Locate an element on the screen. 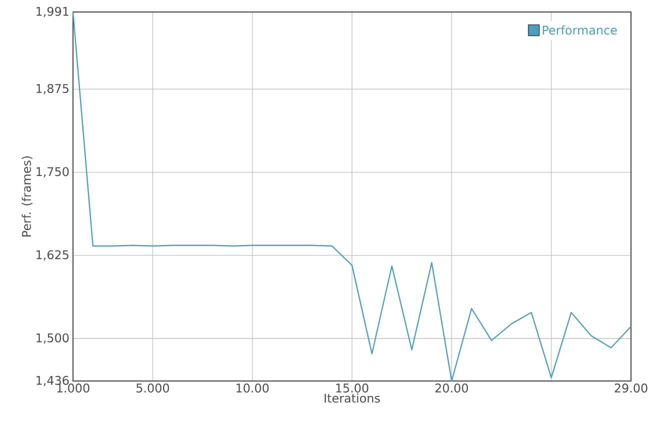 The height and width of the screenshot is (422, 666). legend-label: Performance is located at coordinates (579, 30).